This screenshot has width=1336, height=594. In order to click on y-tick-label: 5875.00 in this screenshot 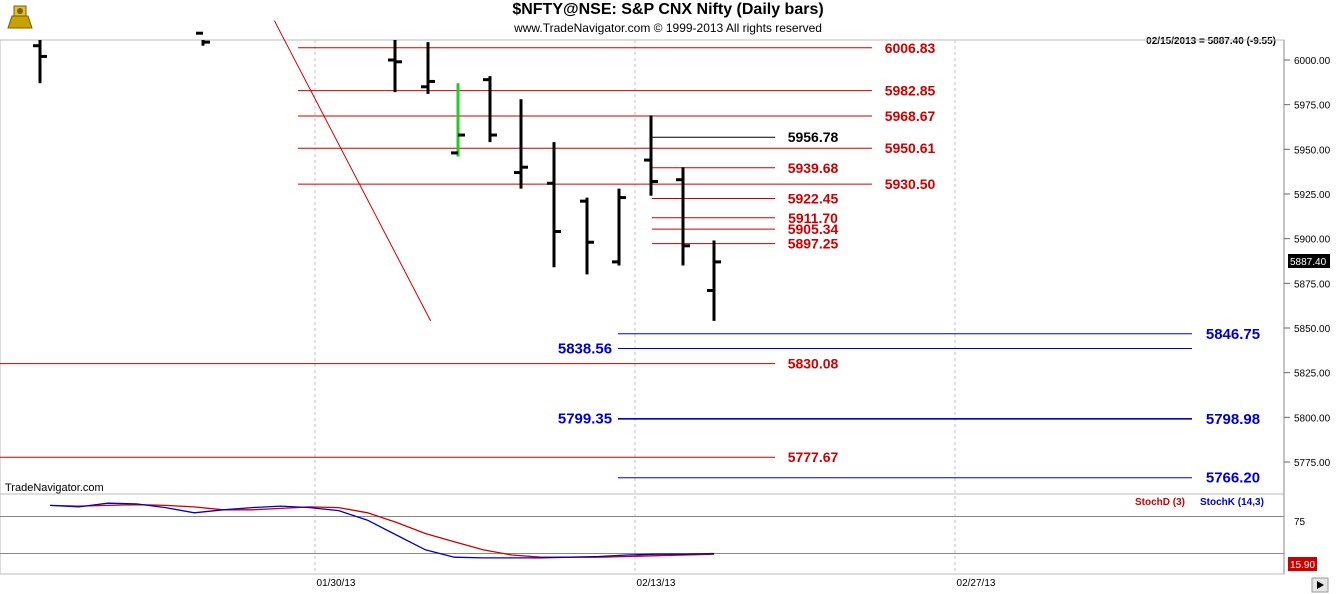, I will do `click(1312, 284)`.